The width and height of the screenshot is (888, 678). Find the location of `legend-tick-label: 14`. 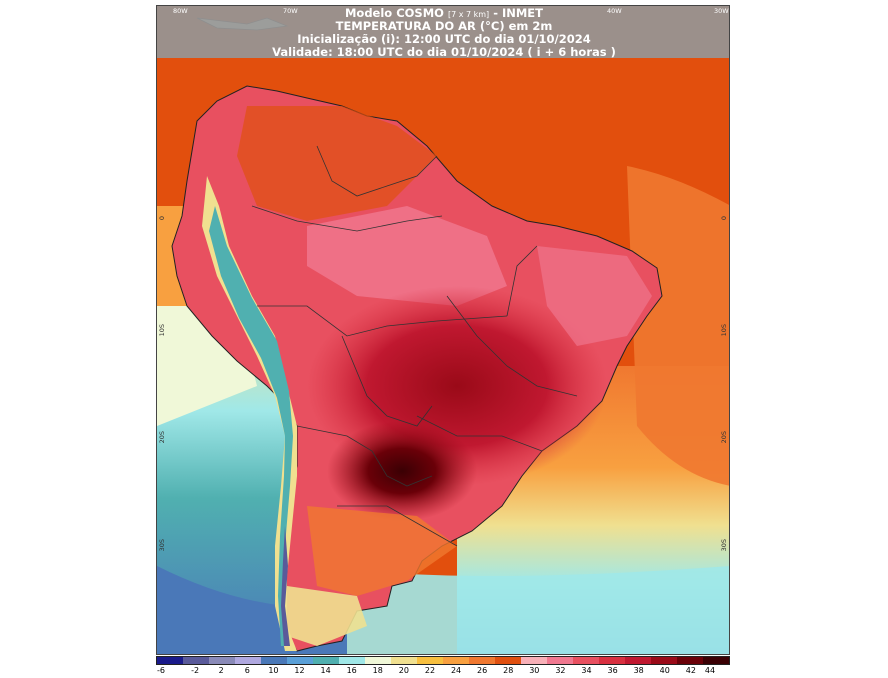

legend-tick-label: 14 is located at coordinates (325, 670).